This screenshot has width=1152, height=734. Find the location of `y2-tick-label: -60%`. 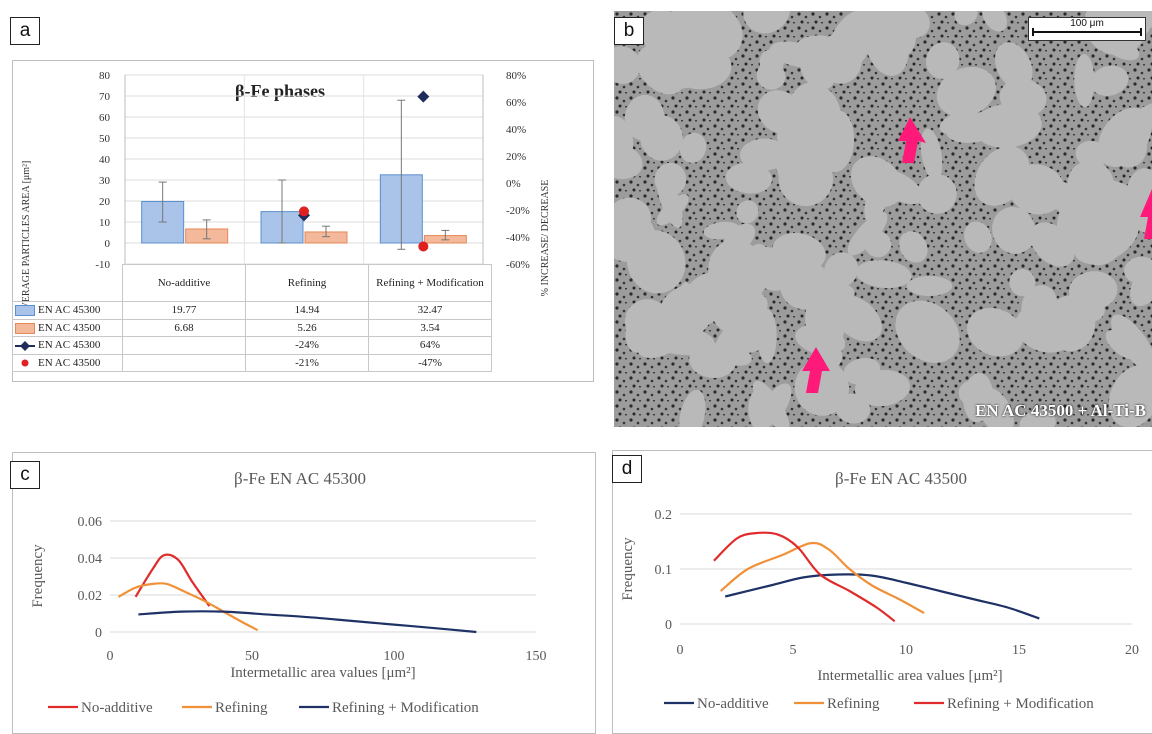

y2-tick-label: -60% is located at coordinates (518, 265).